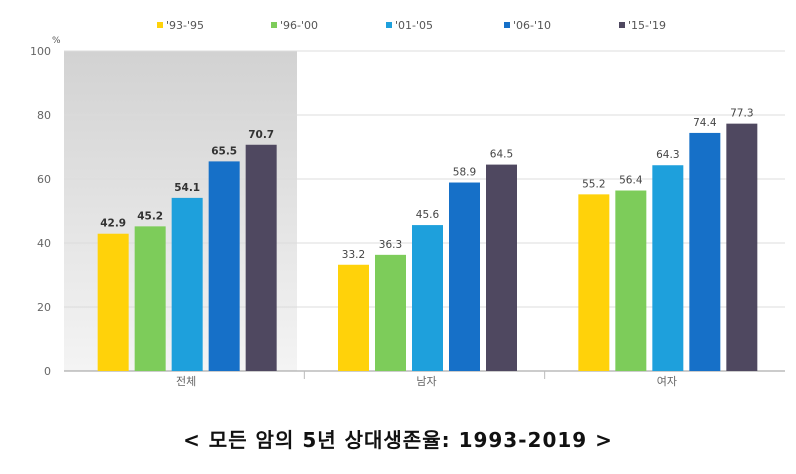 The width and height of the screenshot is (796, 474). I want to click on y-tick-label: 20, so click(44, 307).